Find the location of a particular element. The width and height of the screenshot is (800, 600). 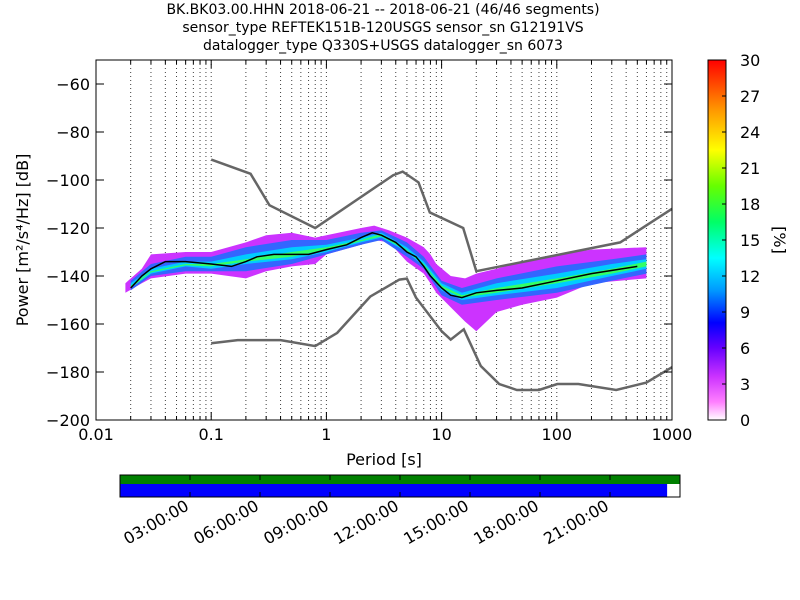

y-tick-label: −180 is located at coordinates (68, 372).